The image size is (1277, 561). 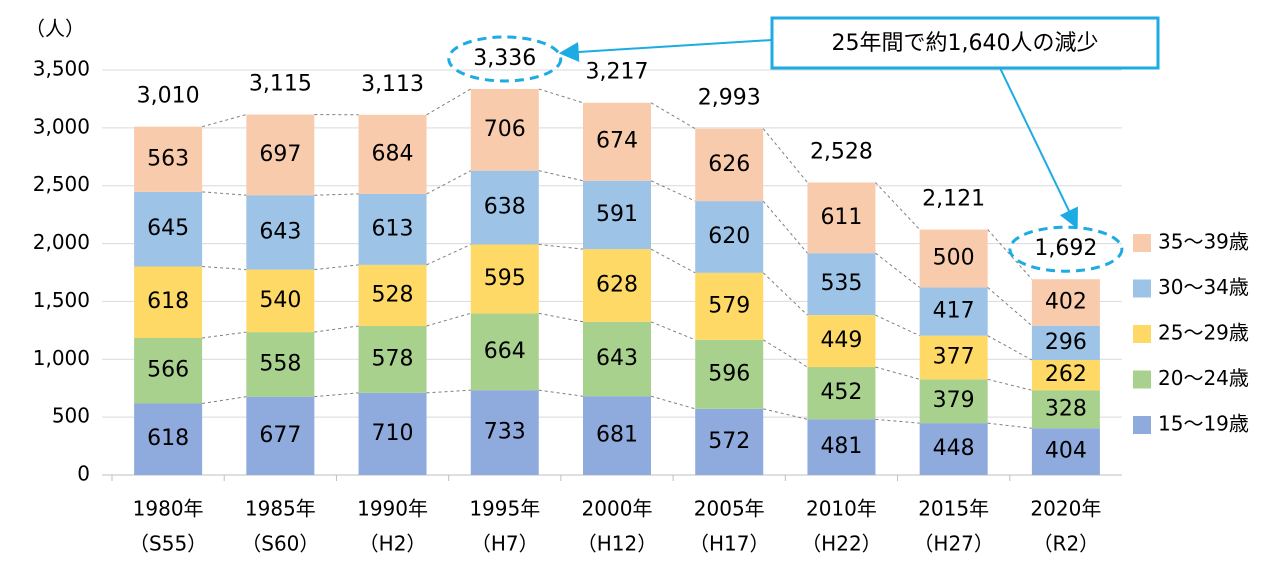 I want to click on bar-value-label: 448, so click(x=954, y=448).